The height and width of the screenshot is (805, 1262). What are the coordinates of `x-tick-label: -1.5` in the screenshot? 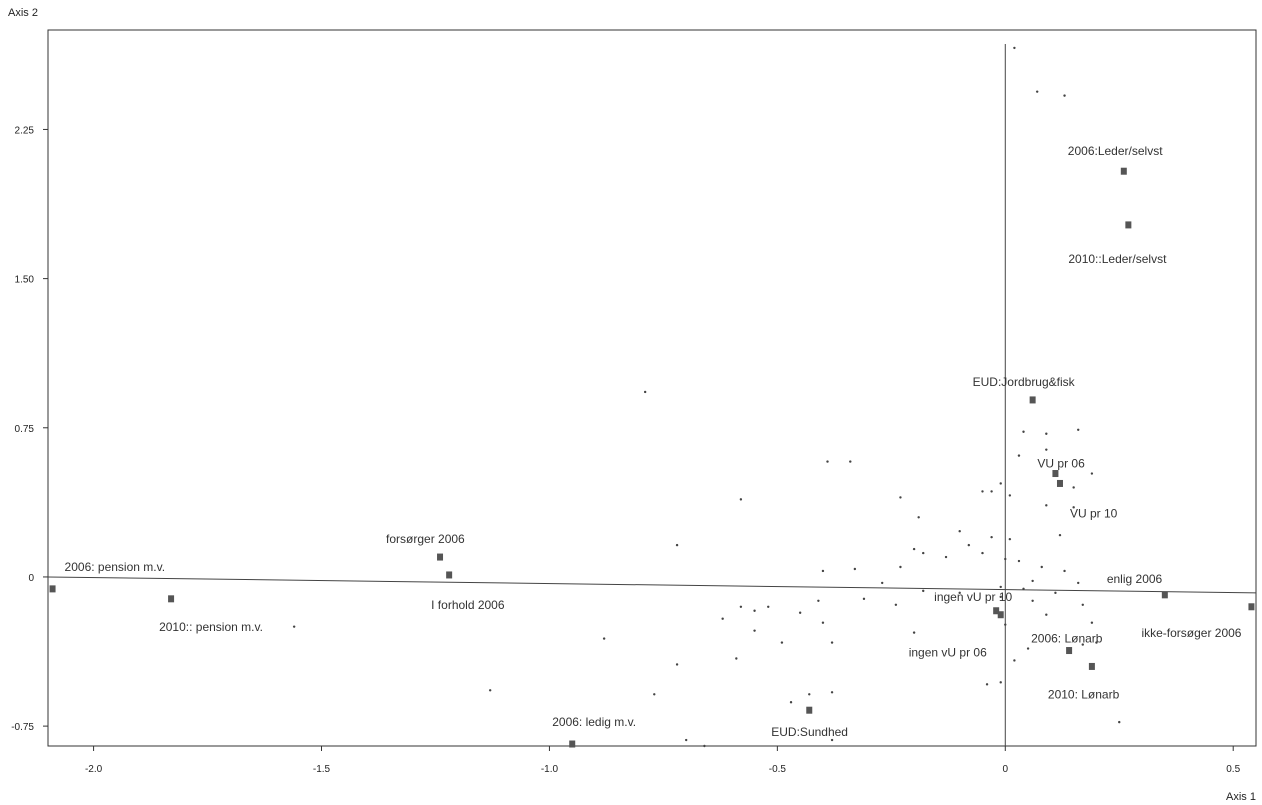 It's located at (322, 769).